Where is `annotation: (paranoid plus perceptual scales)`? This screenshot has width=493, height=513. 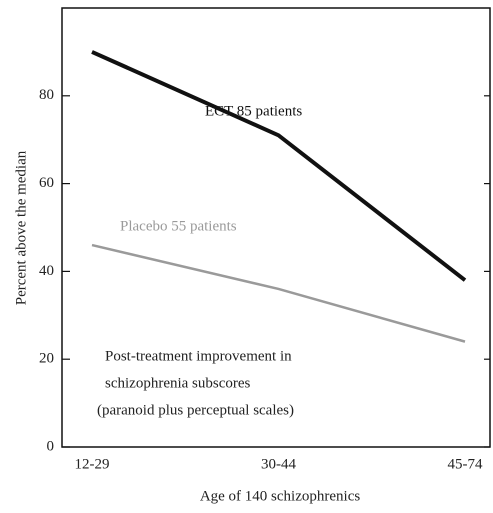 annotation: (paranoid plus perceptual scales) is located at coordinates (195, 410).